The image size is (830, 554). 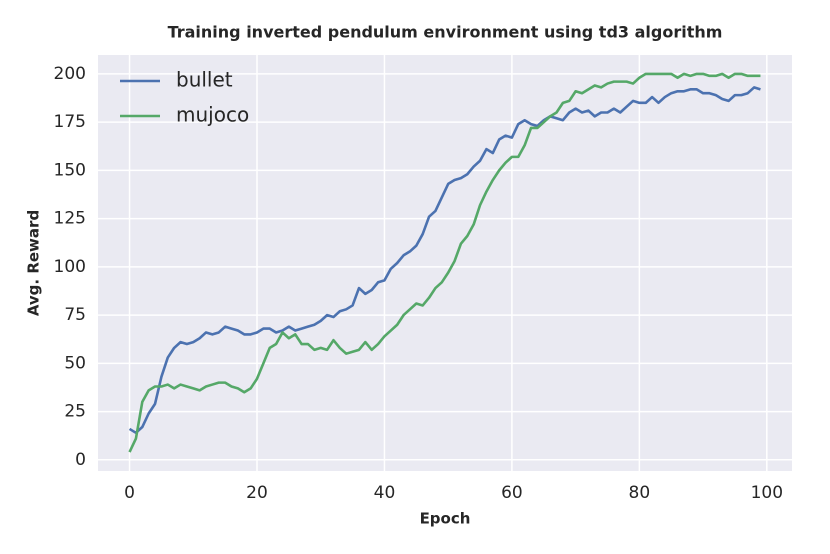 I want to click on x-tick-label: 100, so click(x=767, y=493).